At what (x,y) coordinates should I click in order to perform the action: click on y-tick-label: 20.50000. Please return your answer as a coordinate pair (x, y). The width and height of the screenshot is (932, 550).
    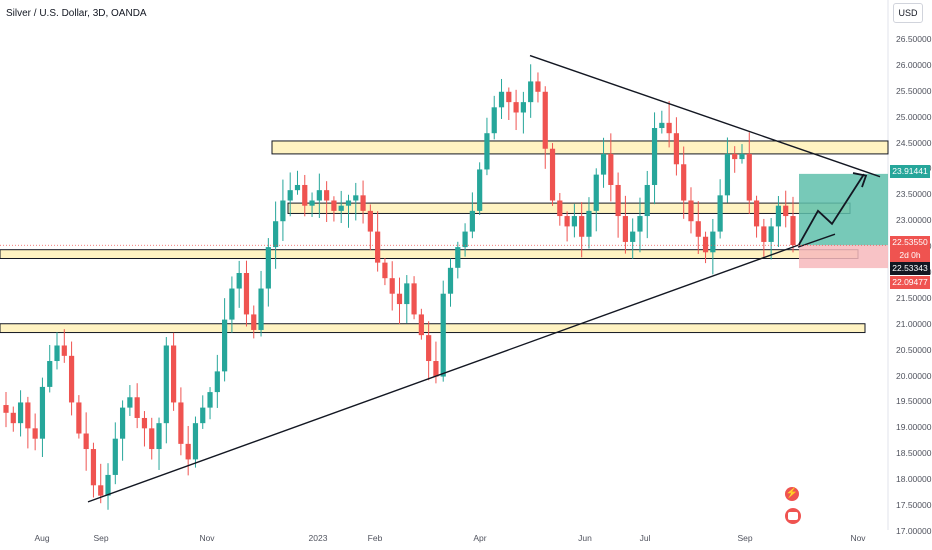
    Looking at the image, I should click on (914, 349).